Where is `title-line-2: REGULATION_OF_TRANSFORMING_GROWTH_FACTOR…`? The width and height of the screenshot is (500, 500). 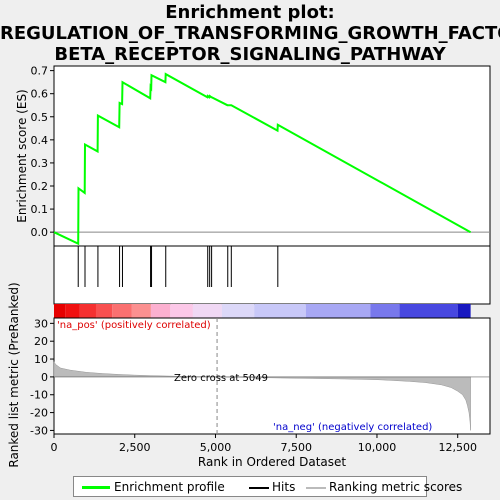 title-line-2: REGULATION_OF_TRANSFORMING_GROWTH_FACTOR… is located at coordinates (250, 33).